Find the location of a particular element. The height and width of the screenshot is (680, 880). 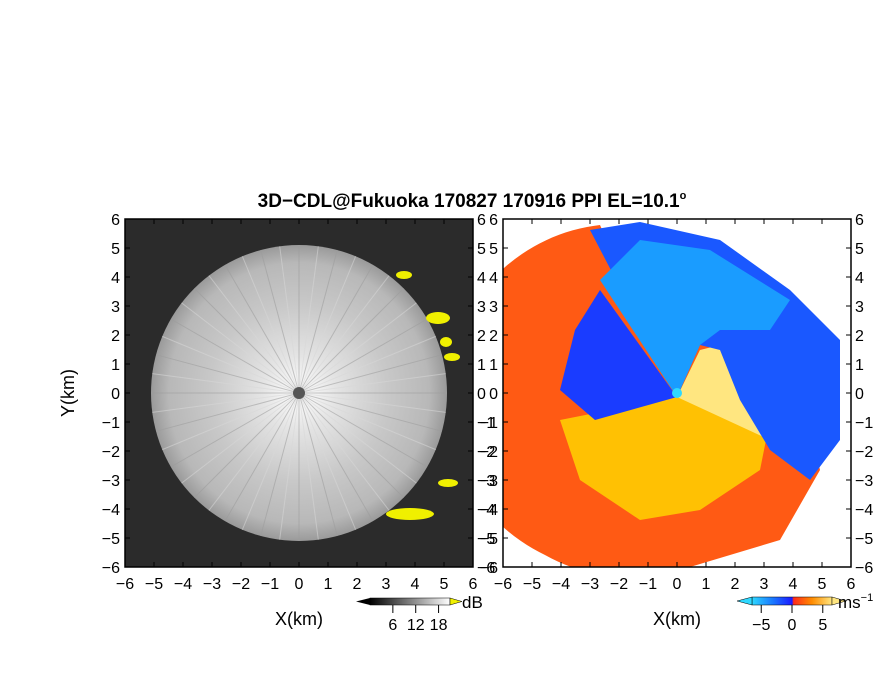

reflectivity-y-tick-label: 1 is located at coordinates (115, 365).